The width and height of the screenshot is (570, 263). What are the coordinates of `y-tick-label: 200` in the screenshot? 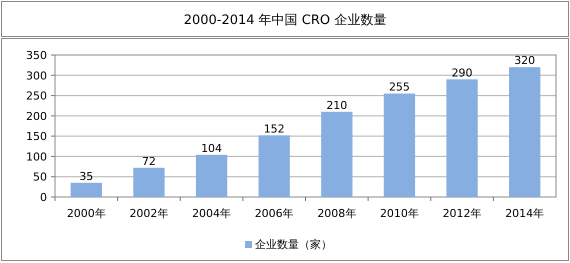 It's located at (36, 116).